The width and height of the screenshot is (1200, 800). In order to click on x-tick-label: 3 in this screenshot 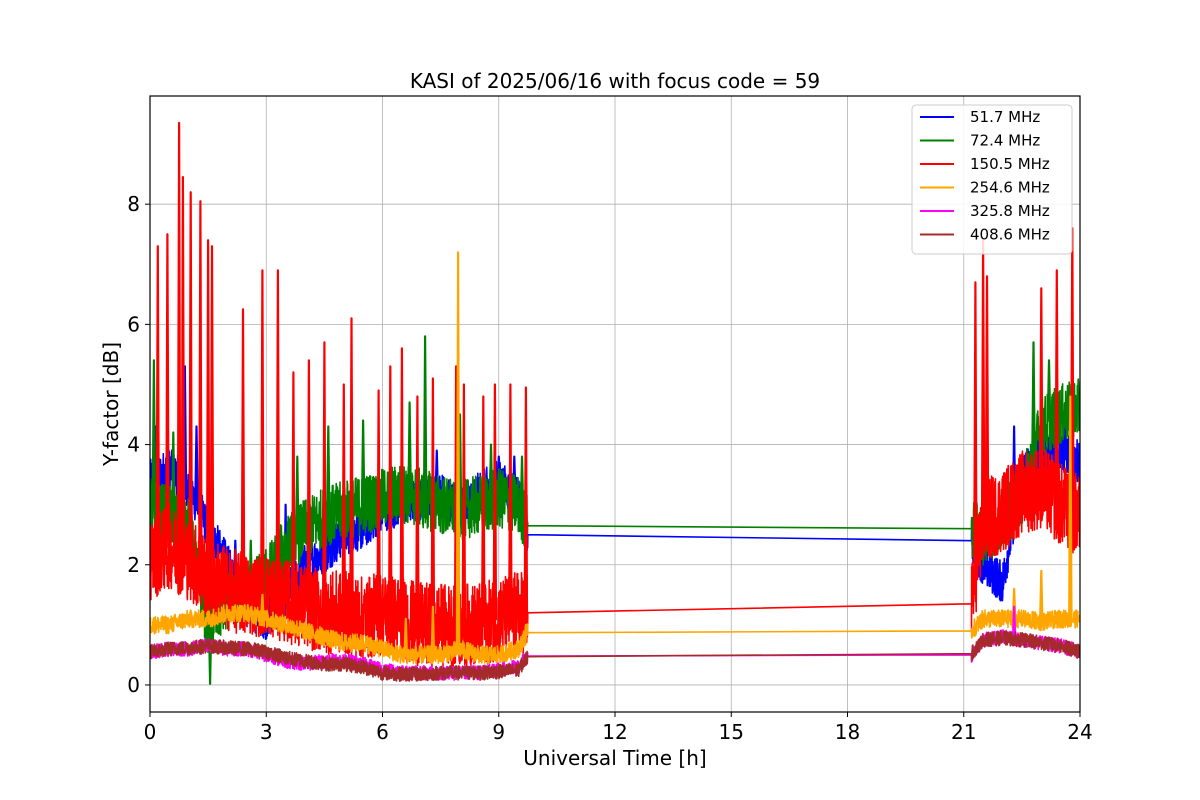, I will do `click(266, 732)`.